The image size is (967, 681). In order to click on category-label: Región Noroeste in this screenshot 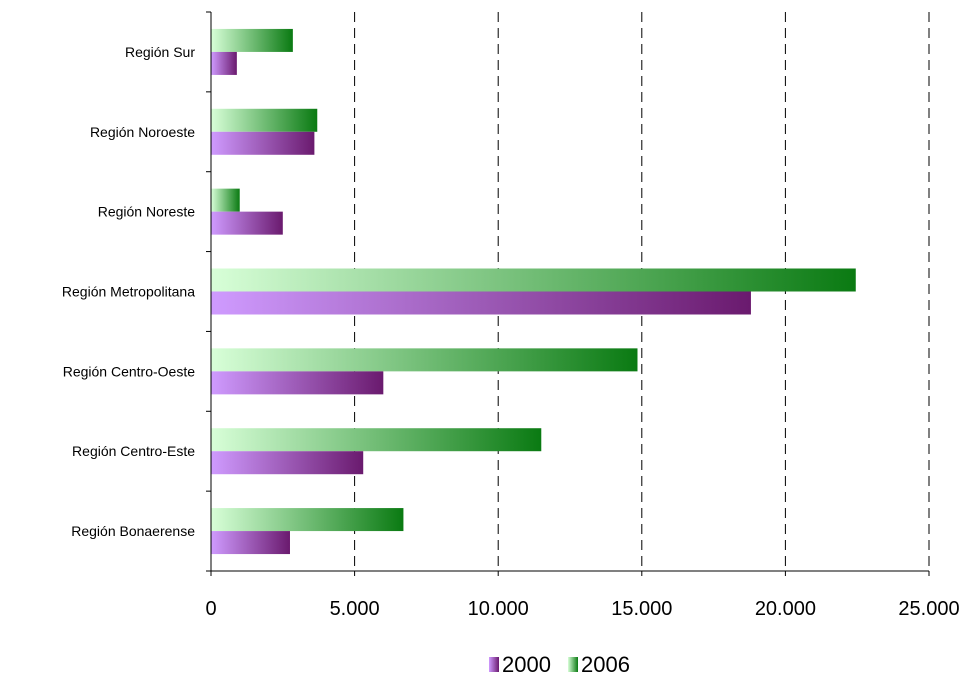, I will do `click(142, 132)`.